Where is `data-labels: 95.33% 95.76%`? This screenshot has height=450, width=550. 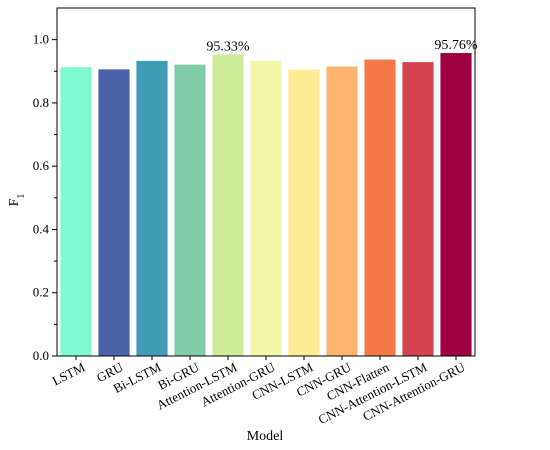 data-labels: 95.33% 95.76% is located at coordinates (342, 46).